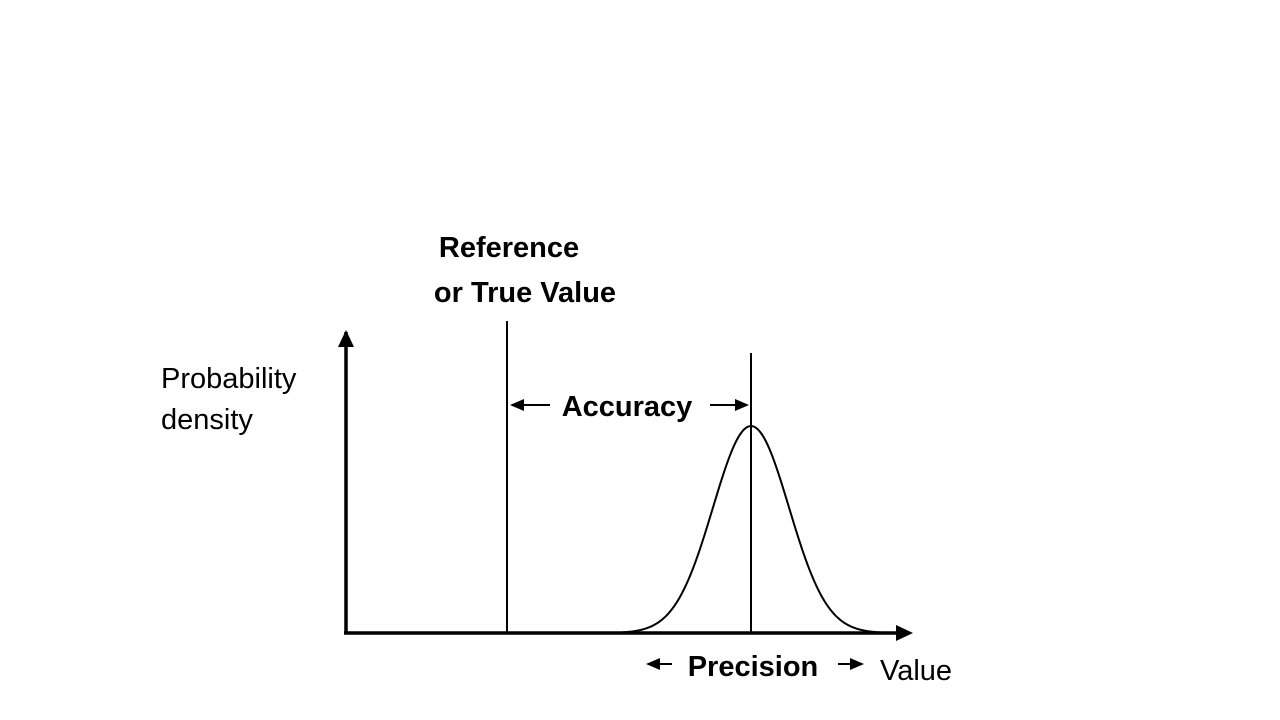  Describe the element at coordinates (753, 667) in the screenshot. I see `precision-label: Precision` at that location.